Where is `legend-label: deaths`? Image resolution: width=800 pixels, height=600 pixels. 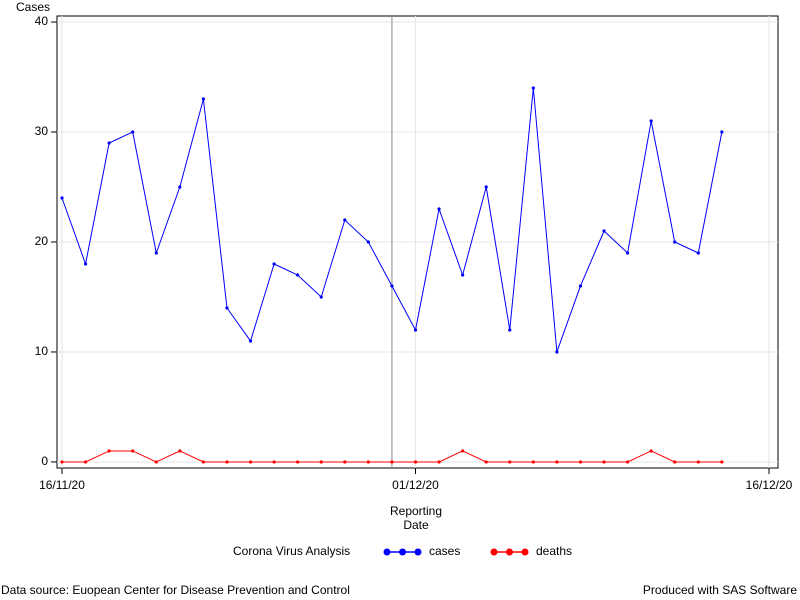 legend-label: deaths is located at coordinates (554, 551).